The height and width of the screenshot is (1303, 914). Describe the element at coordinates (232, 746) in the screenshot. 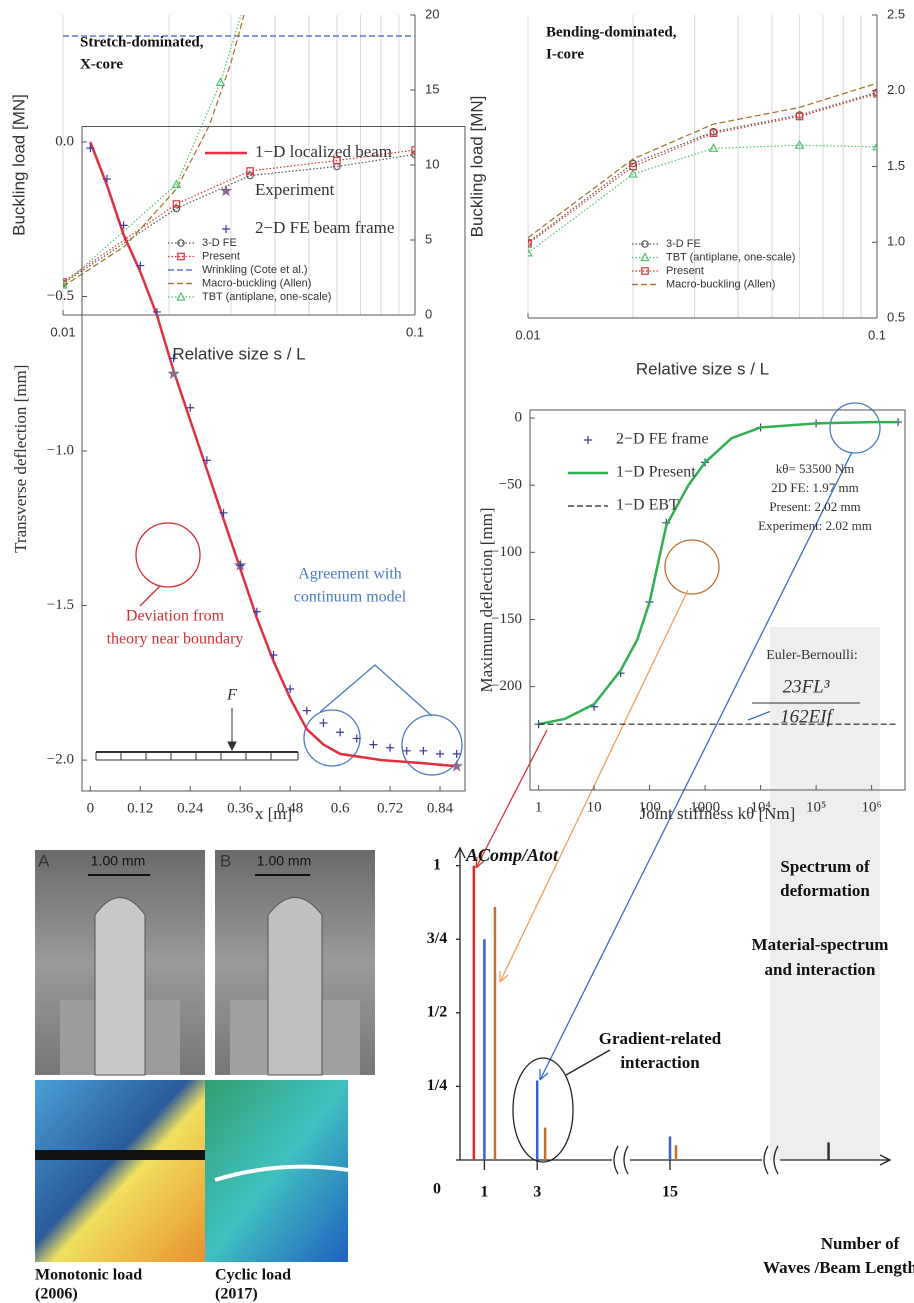

I see `force-head` at that location.